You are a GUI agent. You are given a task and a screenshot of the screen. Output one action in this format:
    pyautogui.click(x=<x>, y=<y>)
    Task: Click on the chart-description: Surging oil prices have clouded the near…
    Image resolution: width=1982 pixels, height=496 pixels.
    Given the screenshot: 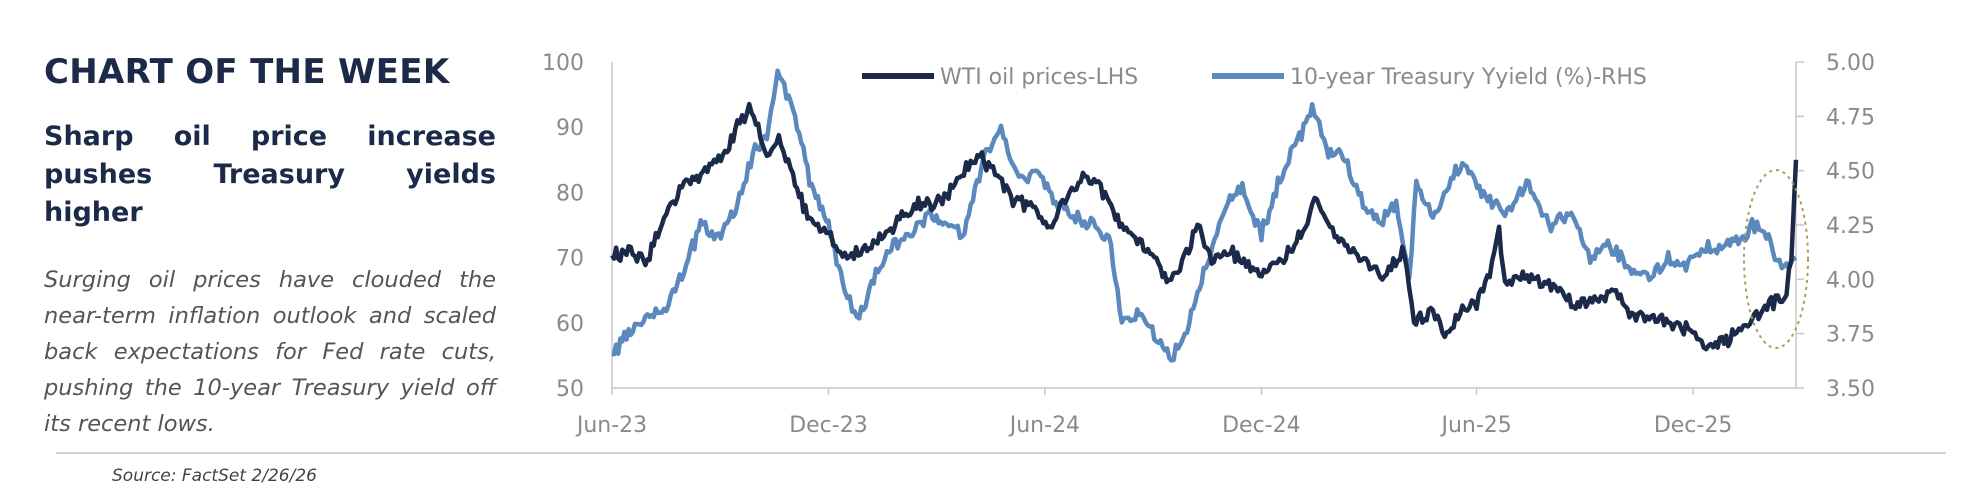 What is the action you would take?
    pyautogui.click(x=270, y=352)
    